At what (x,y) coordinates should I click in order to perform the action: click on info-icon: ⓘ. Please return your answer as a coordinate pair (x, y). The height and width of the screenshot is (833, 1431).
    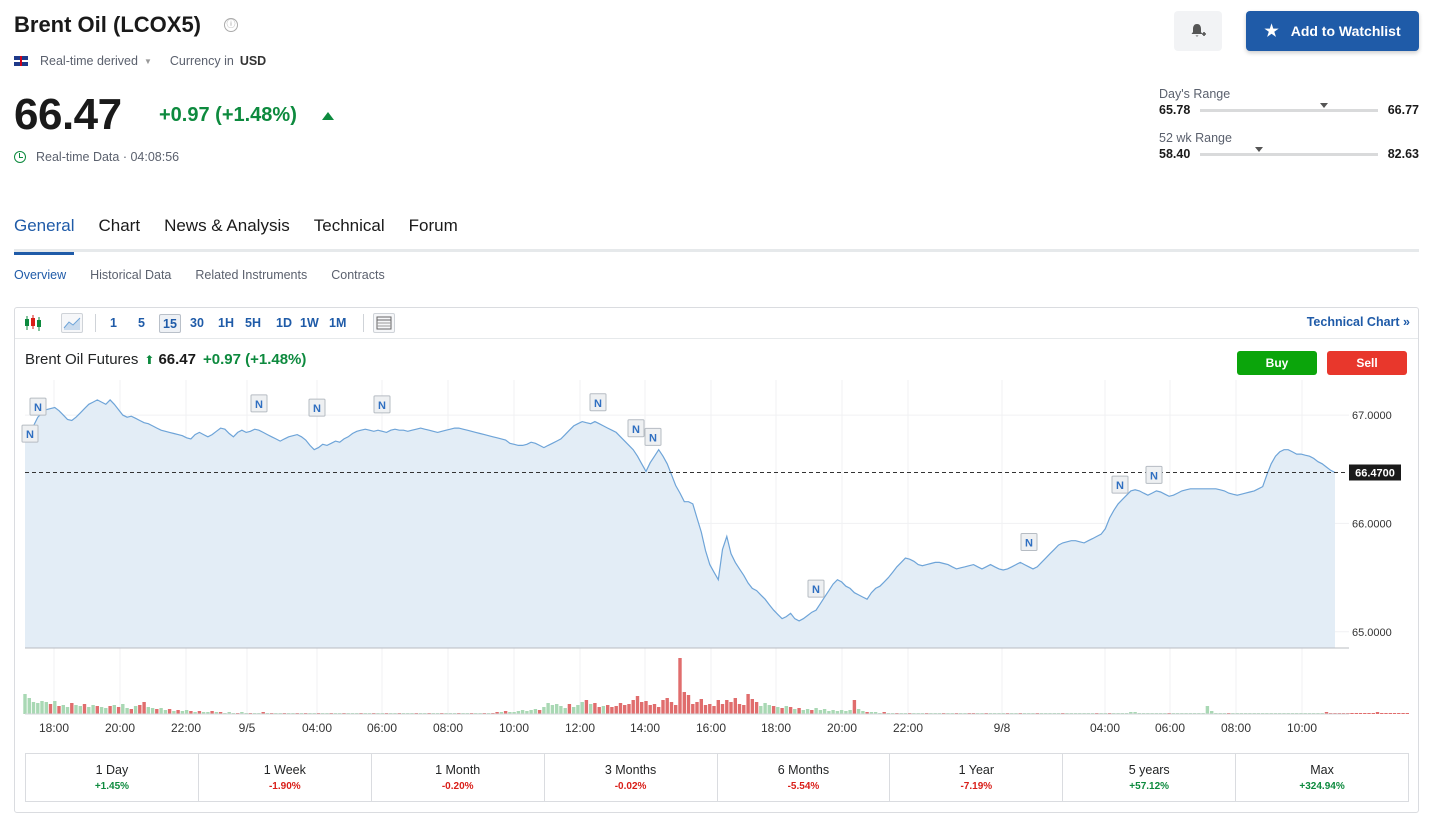
    Looking at the image, I should click on (231, 25).